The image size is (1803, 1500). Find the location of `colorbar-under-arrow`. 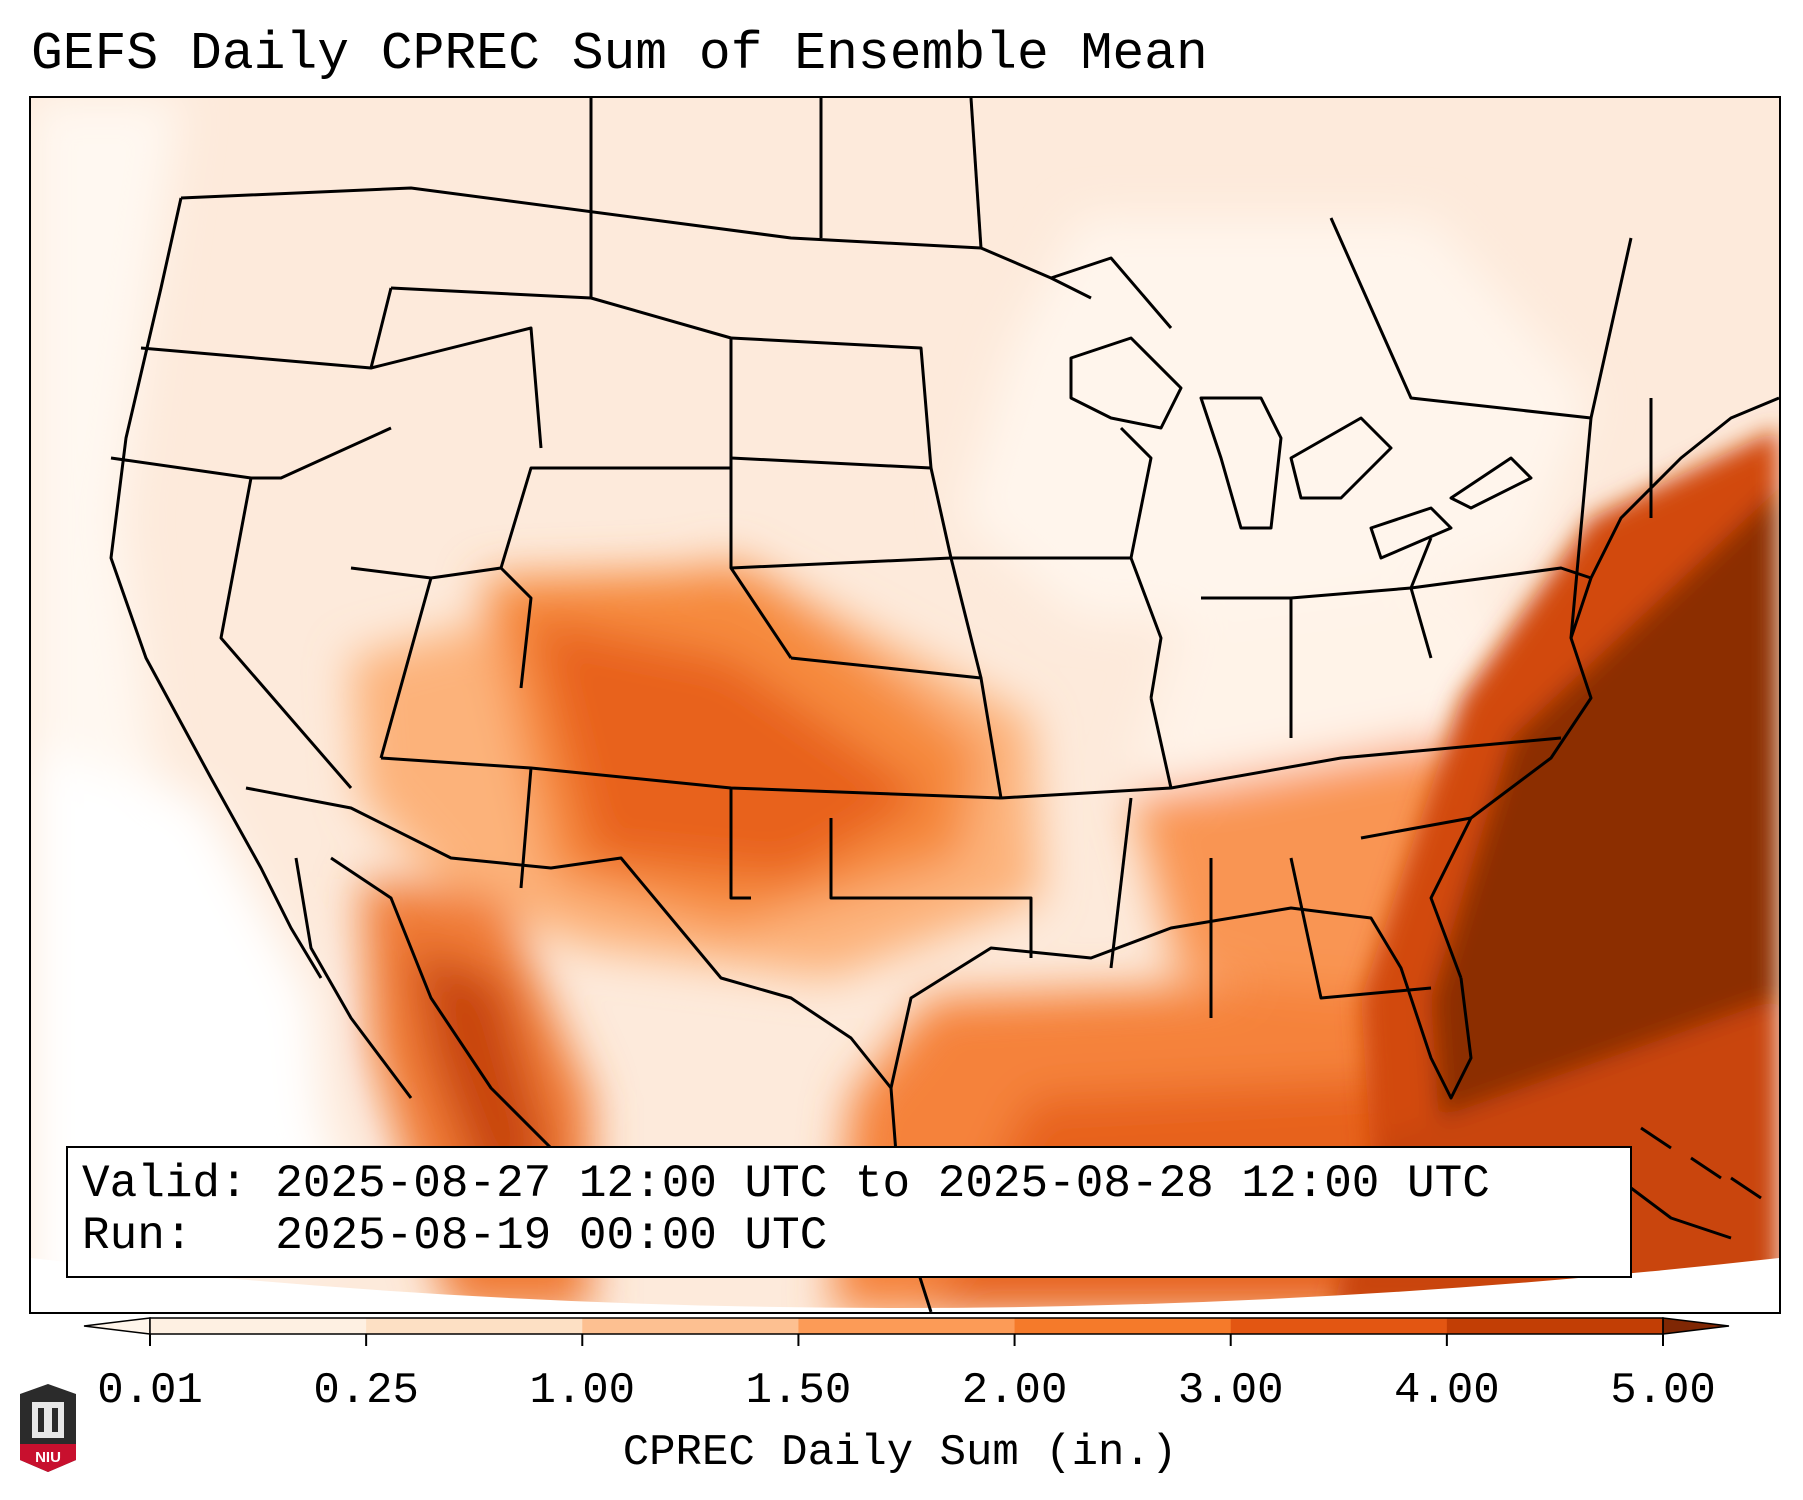

colorbar-under-arrow is located at coordinates (117, 1326).